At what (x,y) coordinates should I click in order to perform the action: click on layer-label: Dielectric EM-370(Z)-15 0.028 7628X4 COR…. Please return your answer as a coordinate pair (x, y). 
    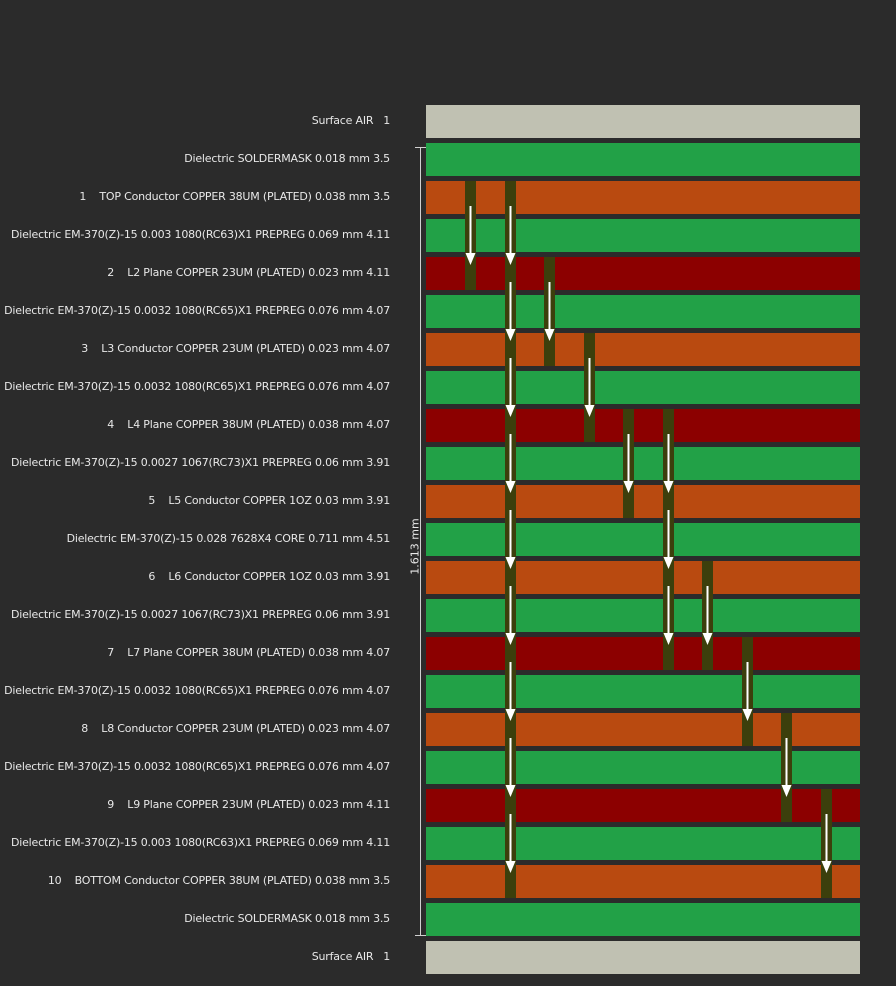
    Looking at the image, I should click on (228, 538).